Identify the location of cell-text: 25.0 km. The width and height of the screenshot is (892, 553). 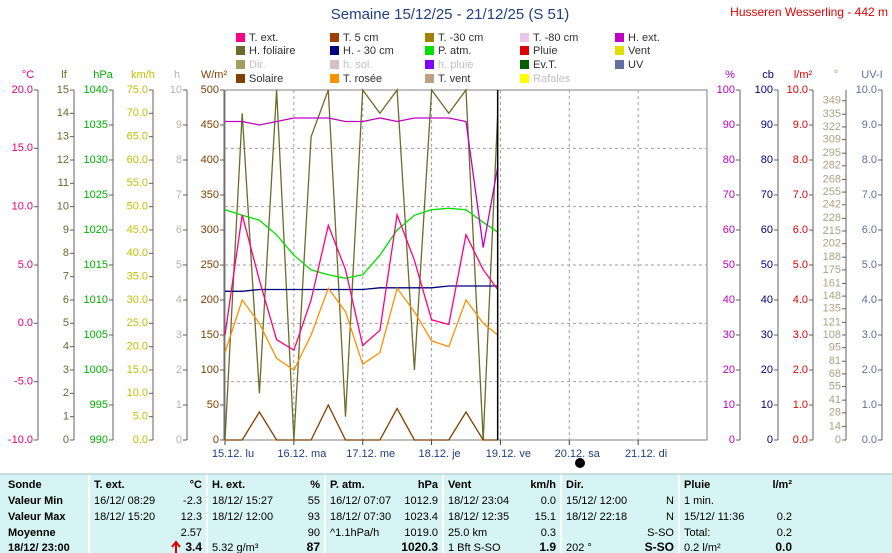
(467, 533).